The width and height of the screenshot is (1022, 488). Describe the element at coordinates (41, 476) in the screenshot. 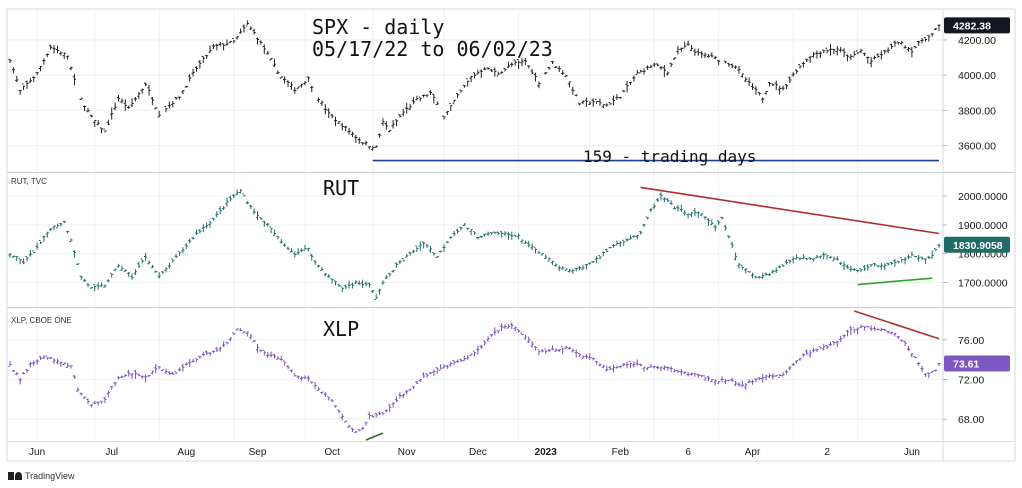

I see `tradingview-brand: TradingView` at that location.